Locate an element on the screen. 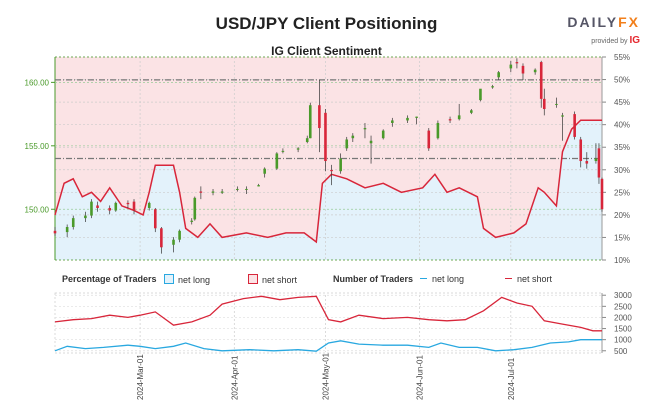  traders-axis-tick-label: 3000 is located at coordinates (623, 295).